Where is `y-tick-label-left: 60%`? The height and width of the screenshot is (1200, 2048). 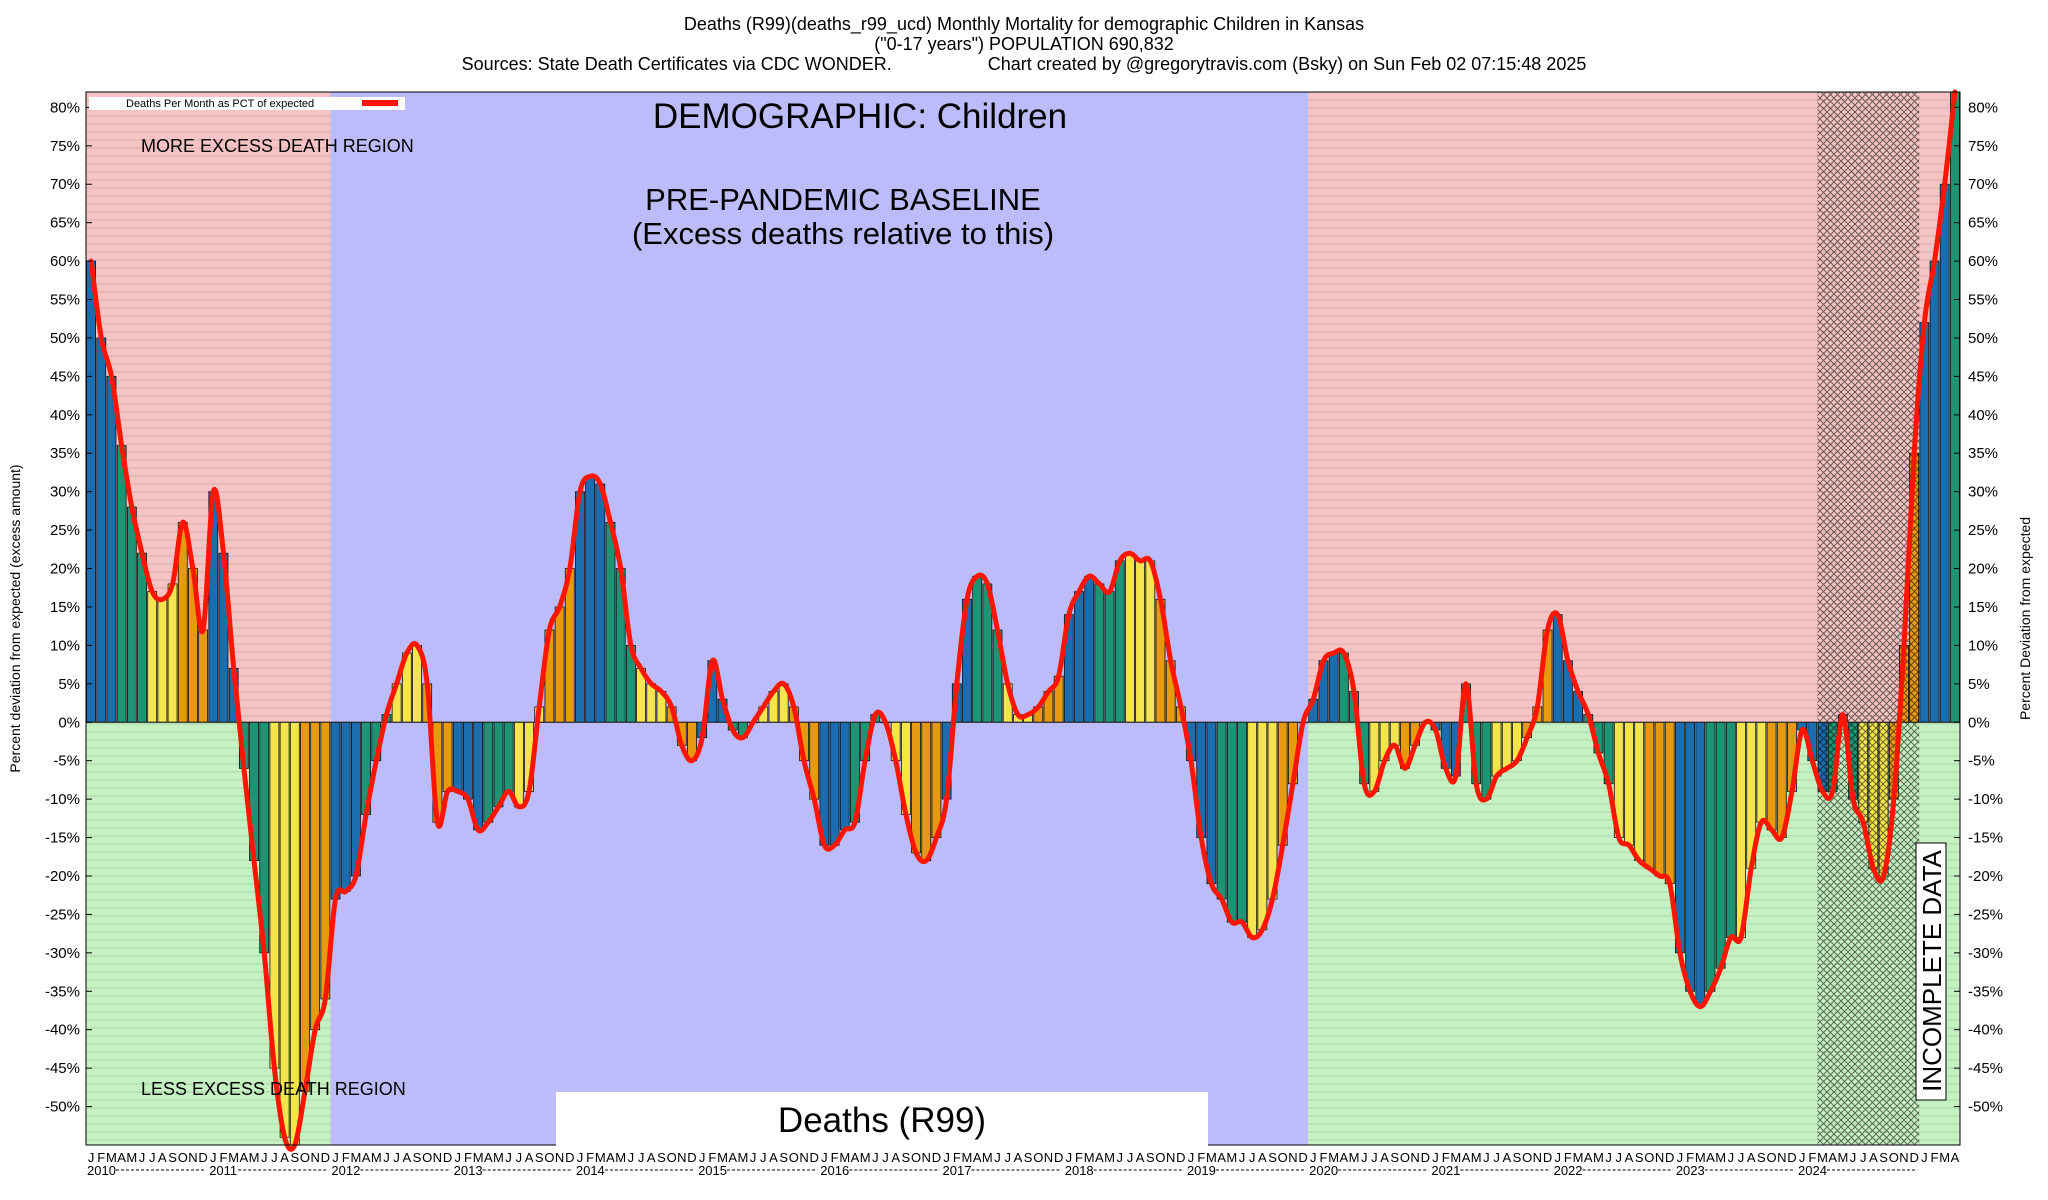
y-tick-label-left: 60% is located at coordinates (65, 261).